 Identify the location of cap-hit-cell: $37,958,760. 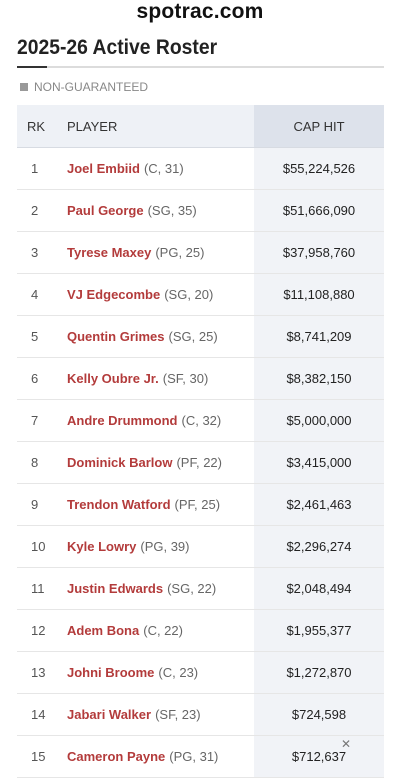
(319, 252).